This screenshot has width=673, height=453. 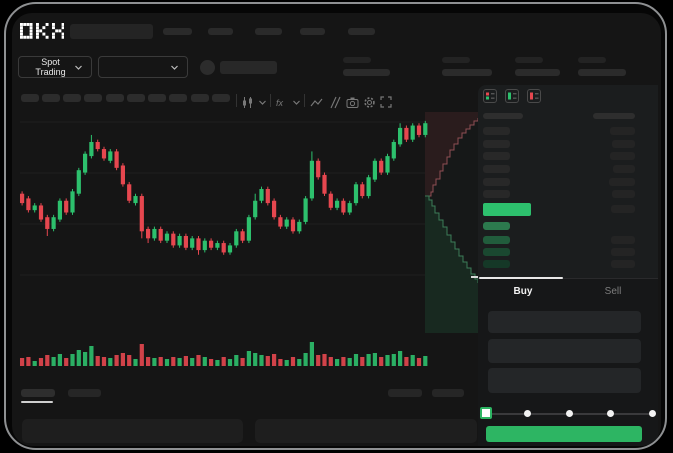 I want to click on settings-gear-icon, so click(x=369, y=102).